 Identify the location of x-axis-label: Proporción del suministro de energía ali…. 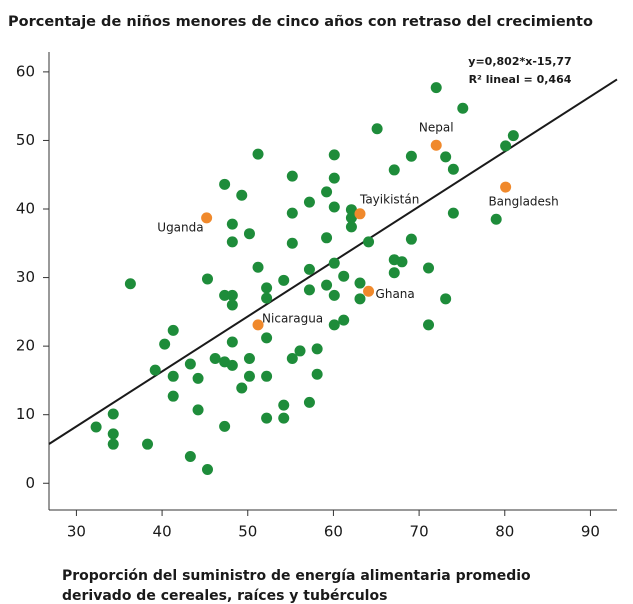
(296, 576).